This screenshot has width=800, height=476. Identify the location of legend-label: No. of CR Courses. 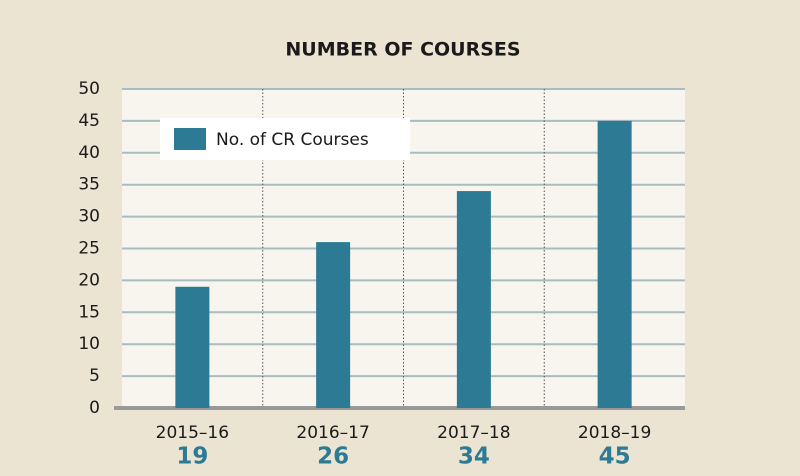
(292, 140).